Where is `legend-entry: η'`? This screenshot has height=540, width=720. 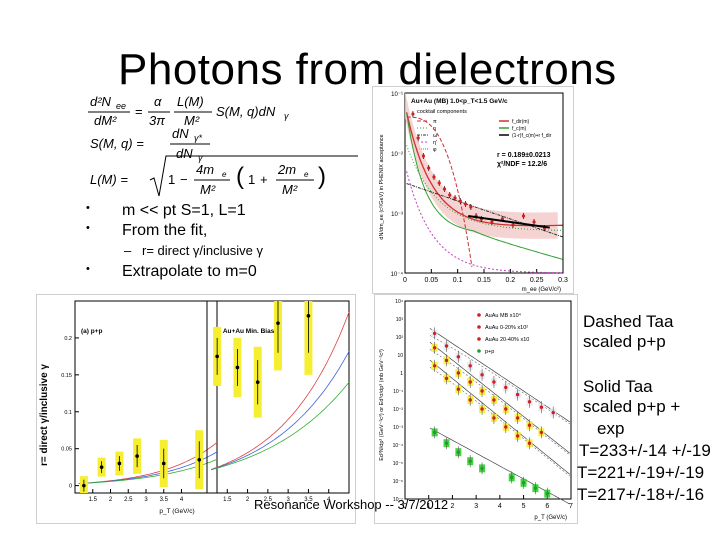 legend-entry: η' is located at coordinates (435, 143).